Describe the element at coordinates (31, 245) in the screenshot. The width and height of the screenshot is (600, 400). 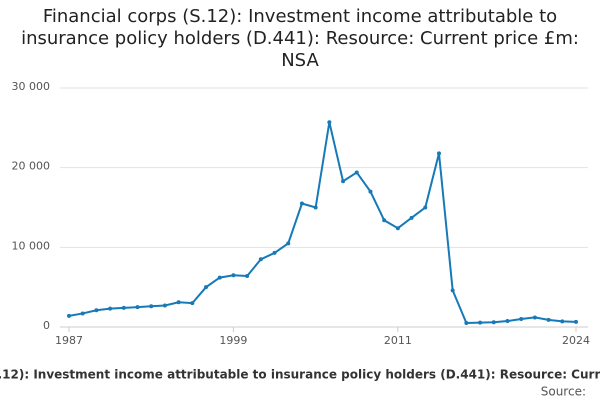
I see `y-tick-label: 10 000` at that location.